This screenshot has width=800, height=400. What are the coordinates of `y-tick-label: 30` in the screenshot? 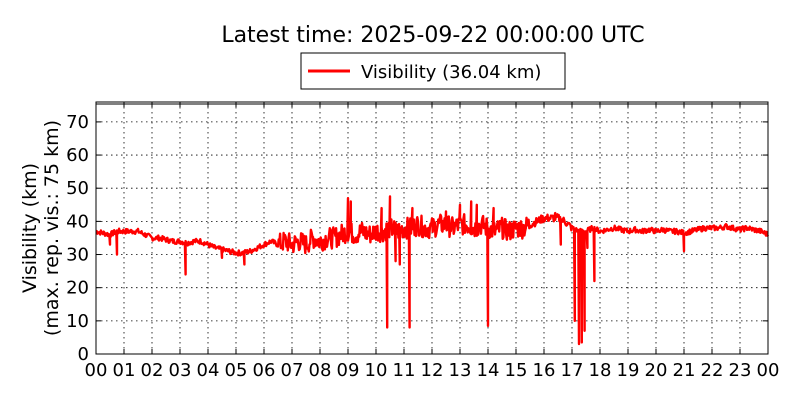 It's located at (77, 255).